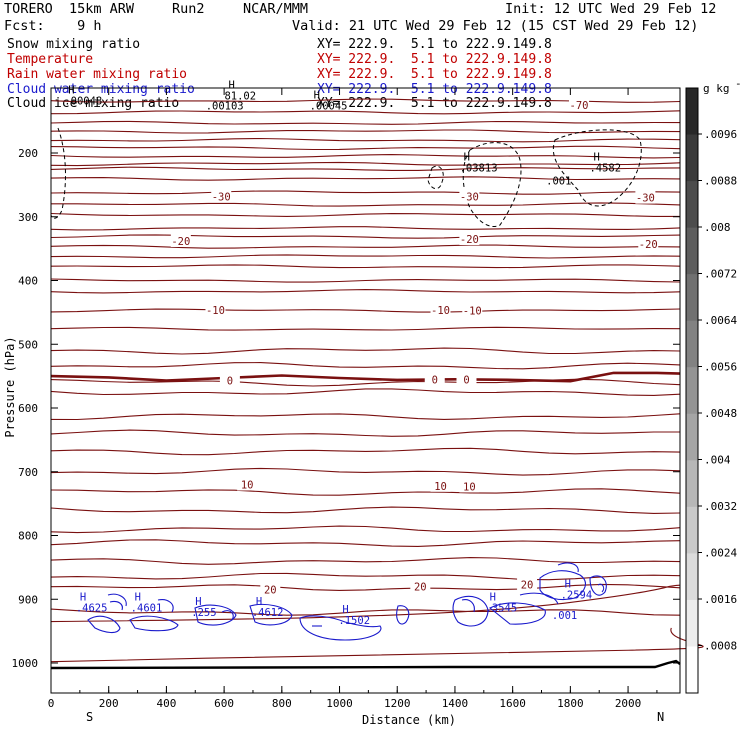 The width and height of the screenshot is (740, 740). I want to click on cloud-water-max-value: .3545, so click(502, 608).